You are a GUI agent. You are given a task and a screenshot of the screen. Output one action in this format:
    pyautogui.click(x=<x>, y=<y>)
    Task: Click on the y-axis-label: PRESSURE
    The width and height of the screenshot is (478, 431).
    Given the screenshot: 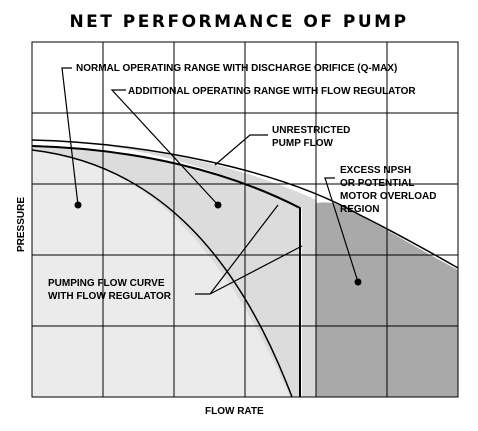 What is the action you would take?
    pyautogui.click(x=21, y=224)
    